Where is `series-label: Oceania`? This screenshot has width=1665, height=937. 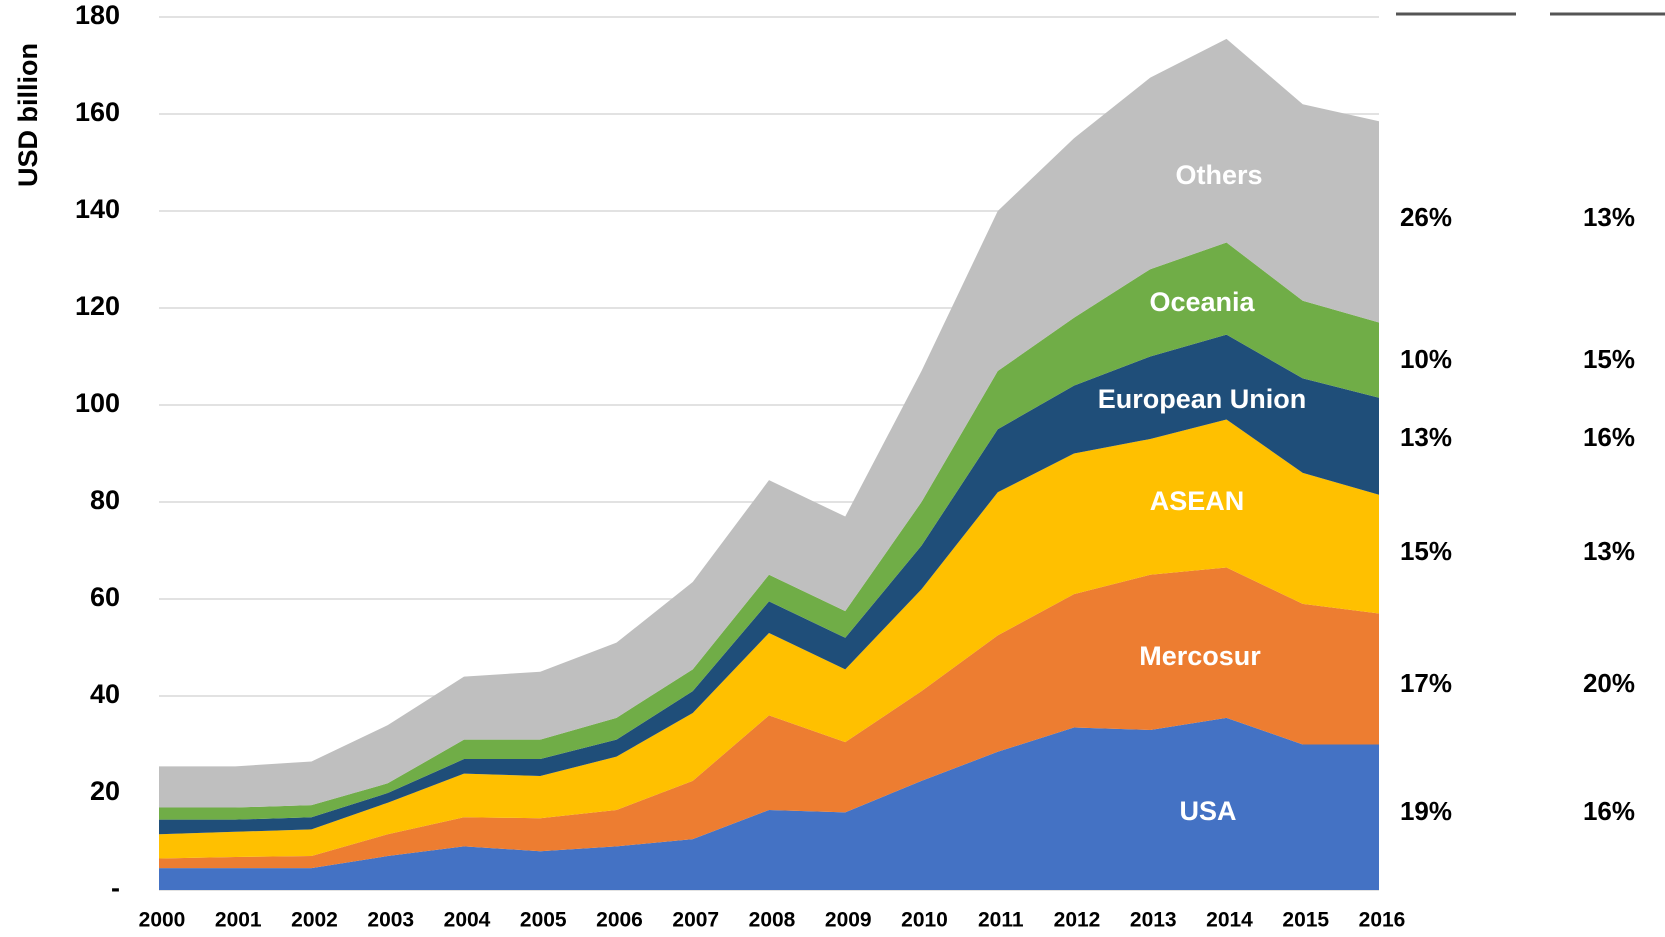 series-label: Oceania is located at coordinates (1202, 302).